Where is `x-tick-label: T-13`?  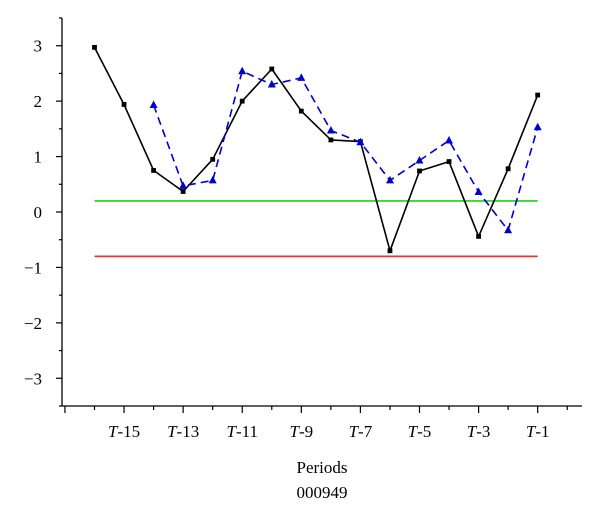 x-tick-label: T-13 is located at coordinates (183, 431).